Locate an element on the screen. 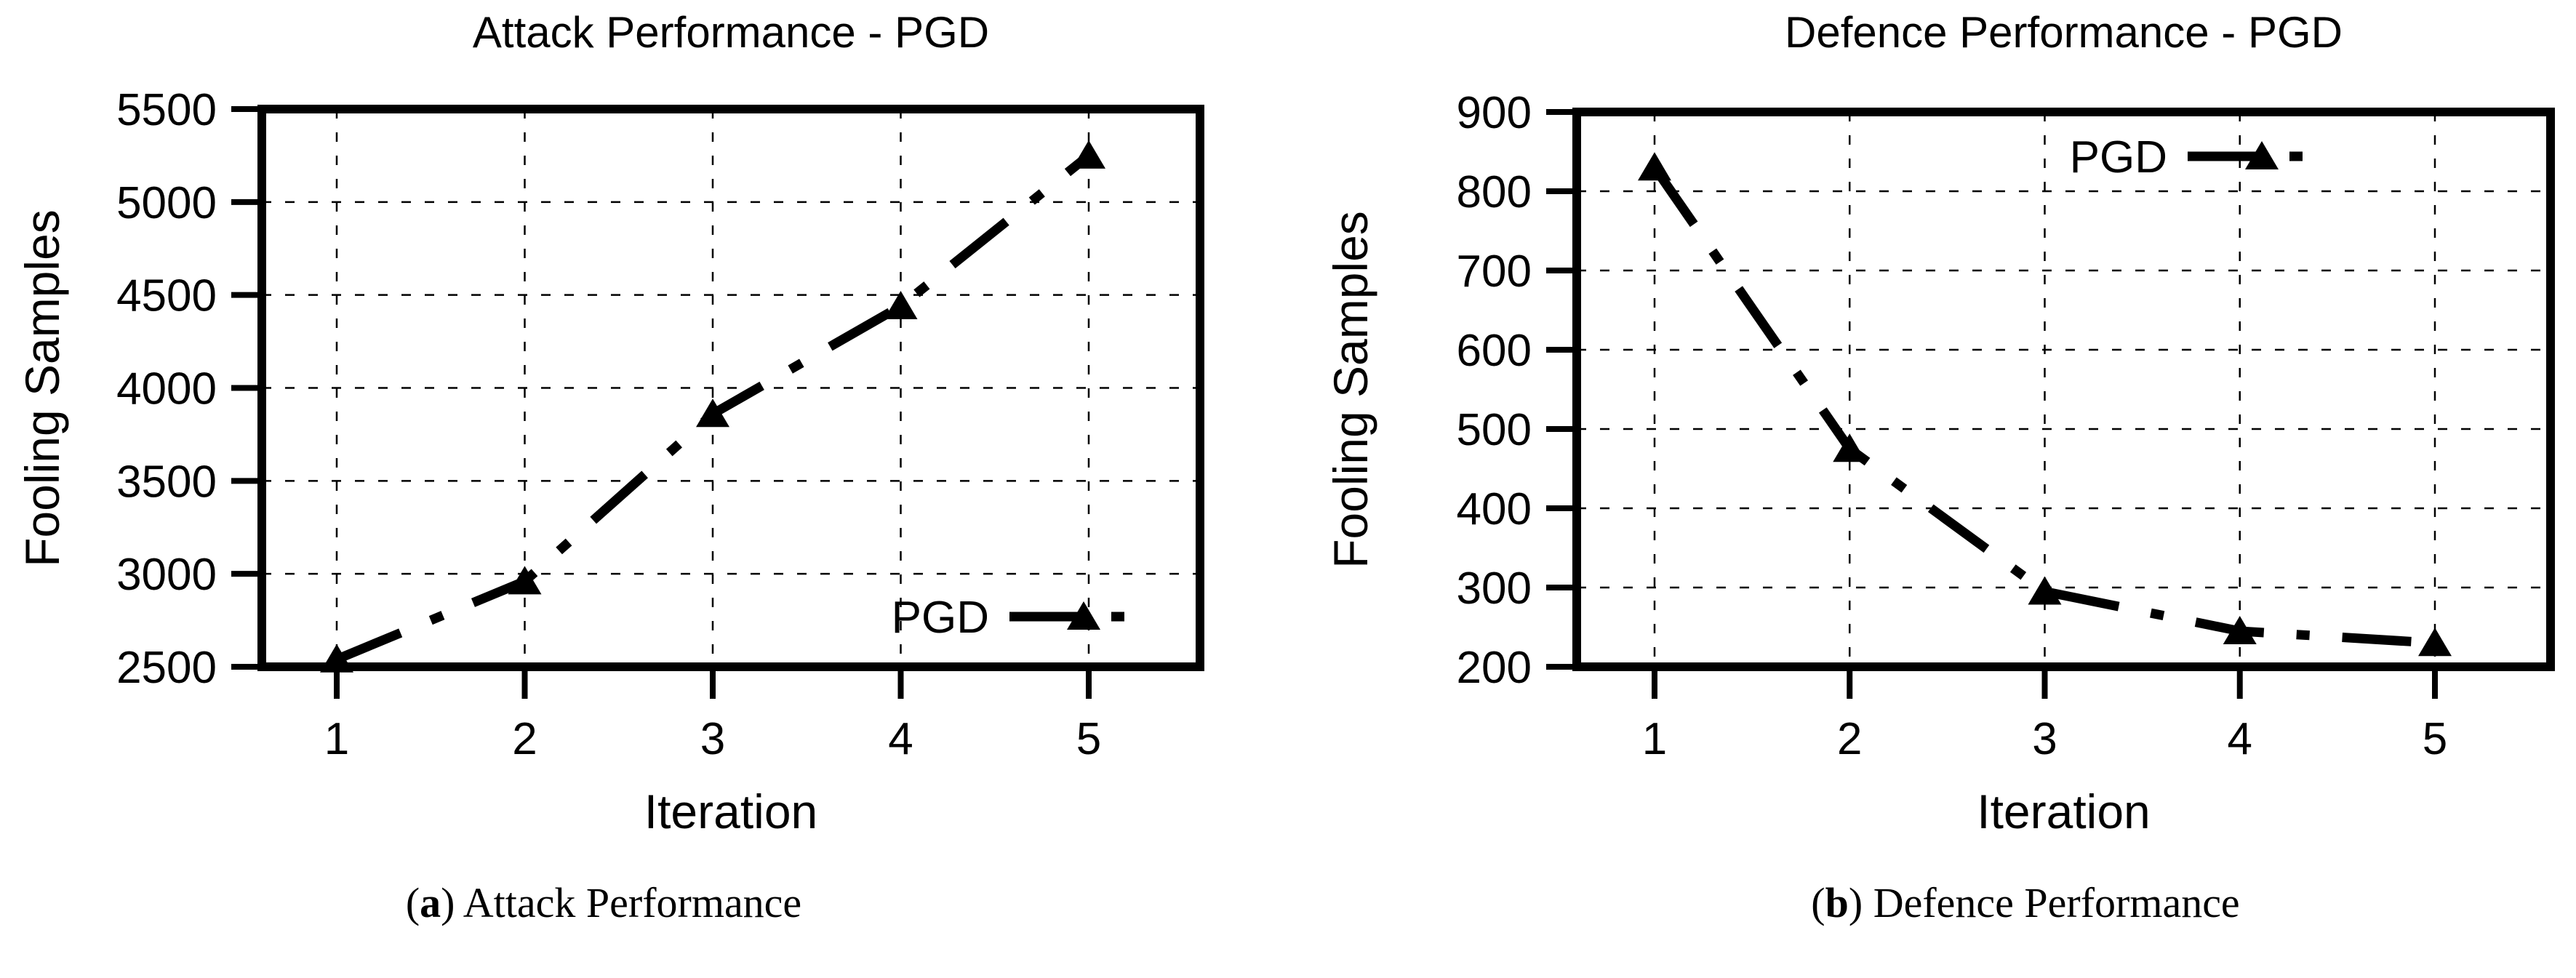 The image size is (2576, 978). y-tick-label: 400 is located at coordinates (1494, 509).